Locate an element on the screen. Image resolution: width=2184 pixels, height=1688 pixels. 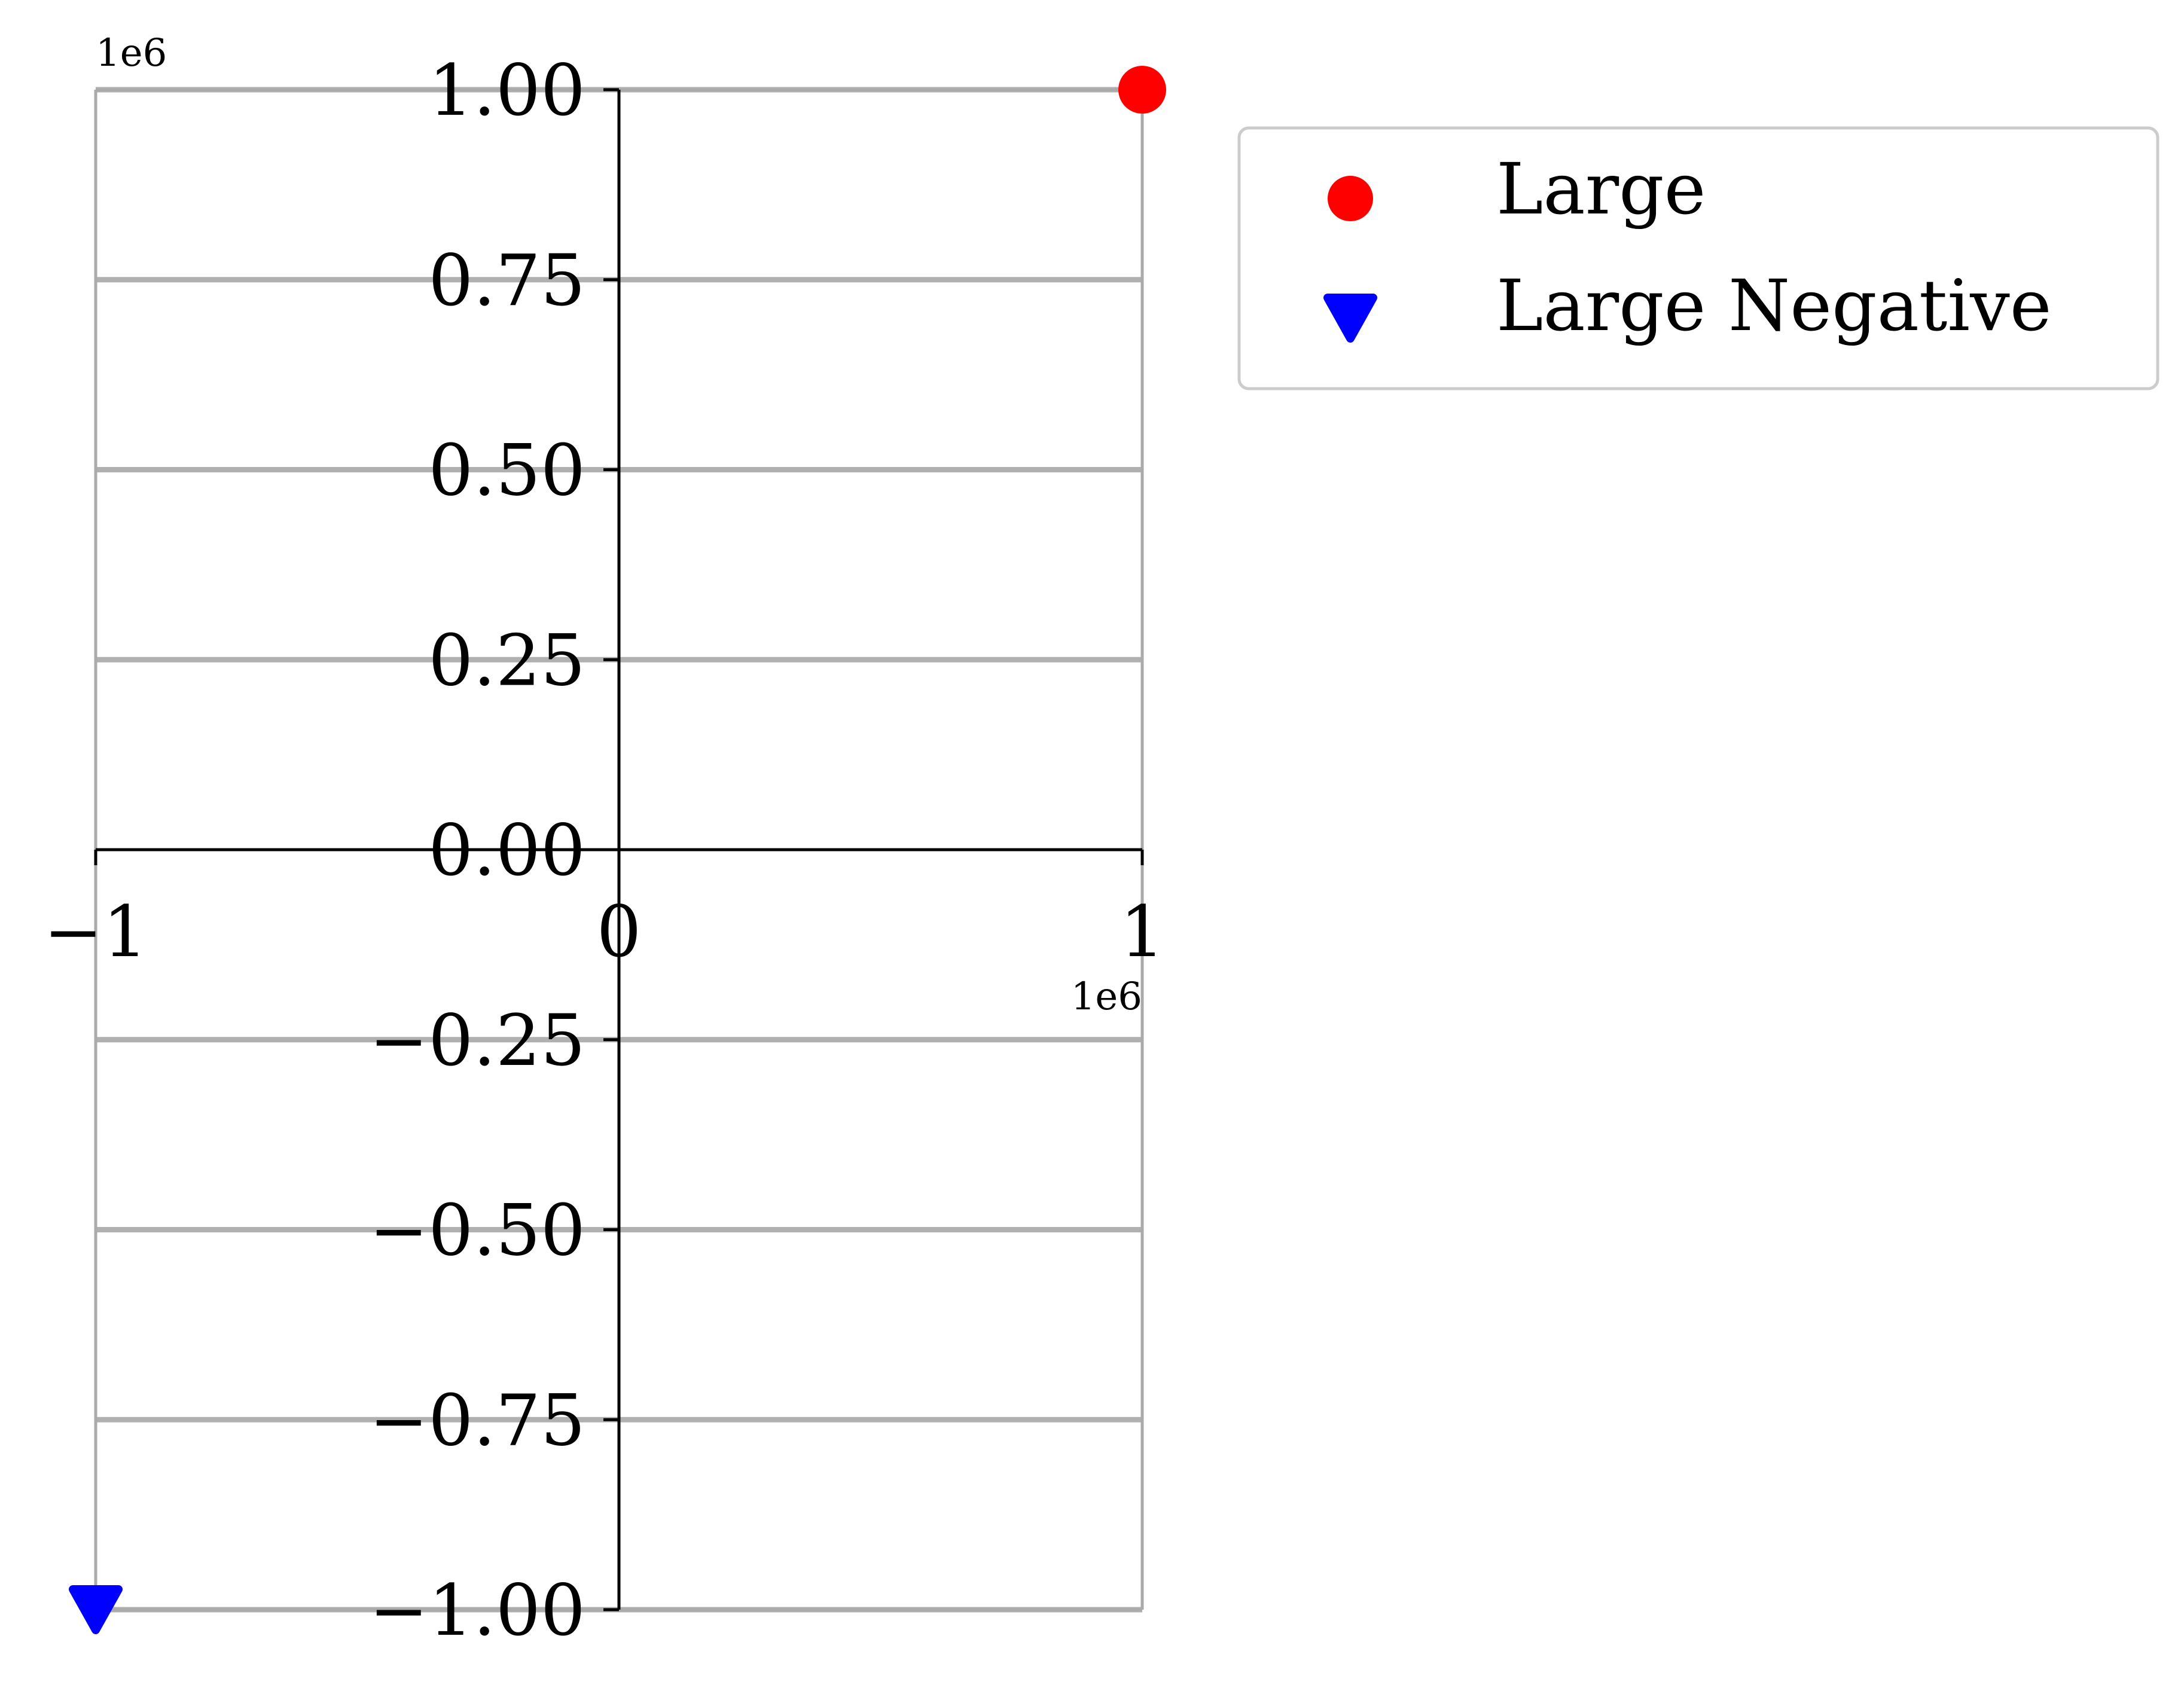
y-tick-label: −0.25 is located at coordinates (477, 1040).